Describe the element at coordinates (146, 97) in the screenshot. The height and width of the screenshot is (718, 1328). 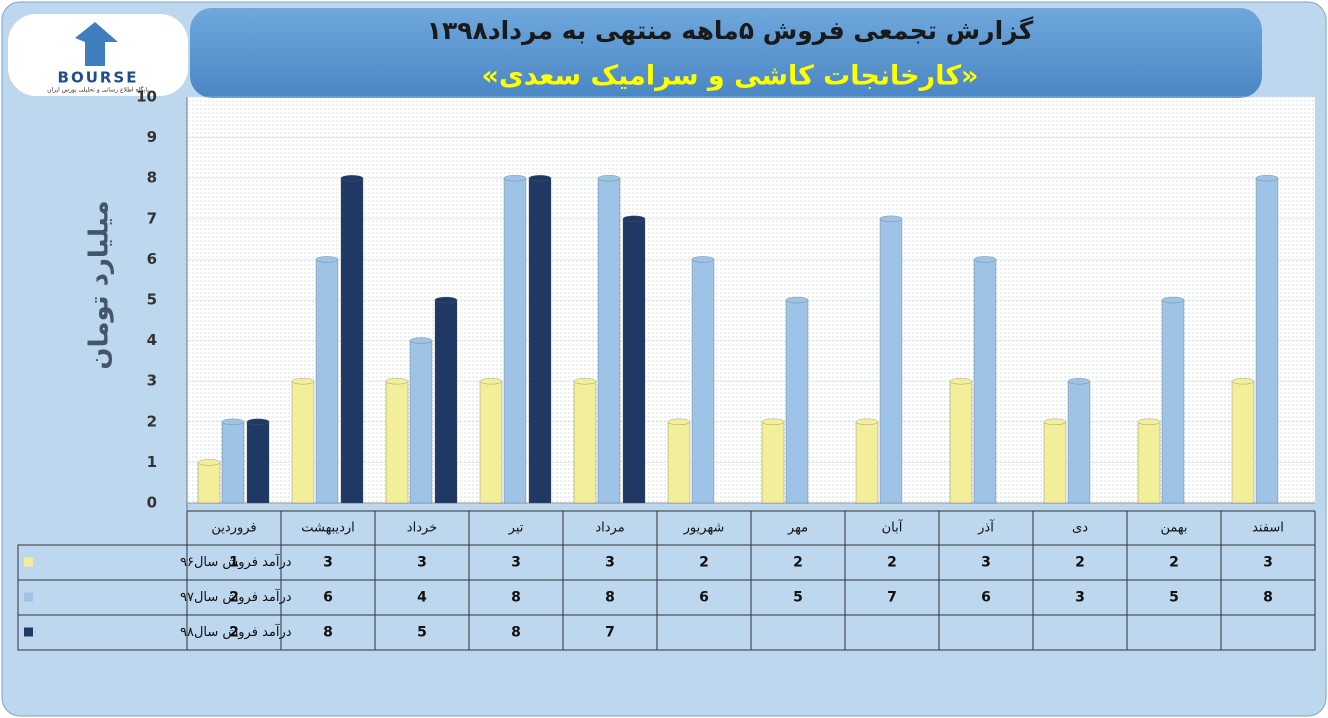
I see `y-tick-label: 10` at that location.